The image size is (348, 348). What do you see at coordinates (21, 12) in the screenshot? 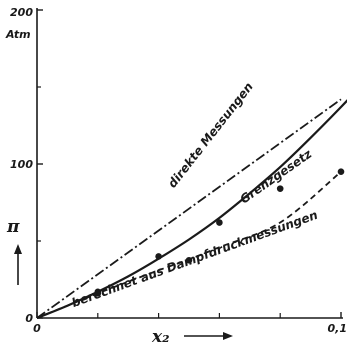
I see `y-tick-label: 200` at bounding box center [21, 12].